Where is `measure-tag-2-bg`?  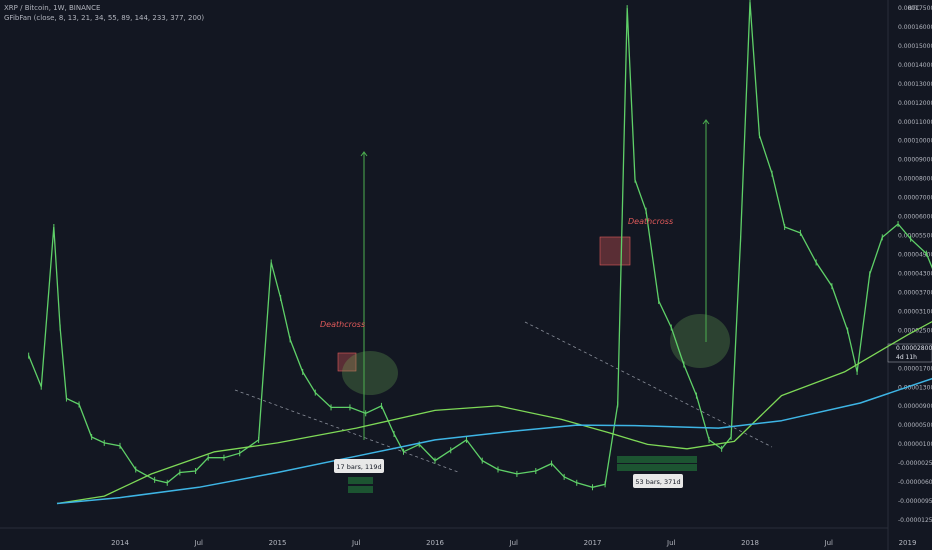
measure-tag-2-bg is located at coordinates (658, 481).